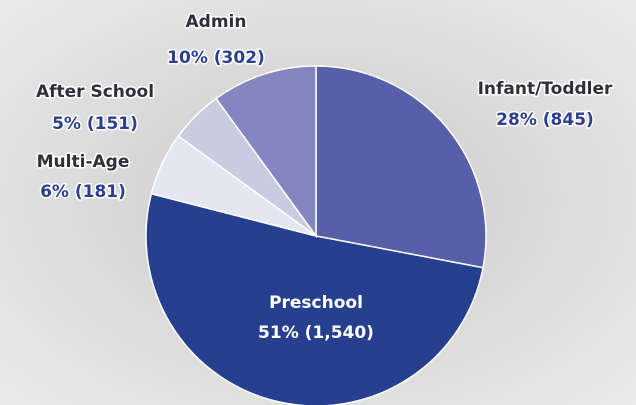 The height and width of the screenshot is (405, 636). Describe the element at coordinates (216, 22) in the screenshot. I see `slice-label: Admin` at that location.